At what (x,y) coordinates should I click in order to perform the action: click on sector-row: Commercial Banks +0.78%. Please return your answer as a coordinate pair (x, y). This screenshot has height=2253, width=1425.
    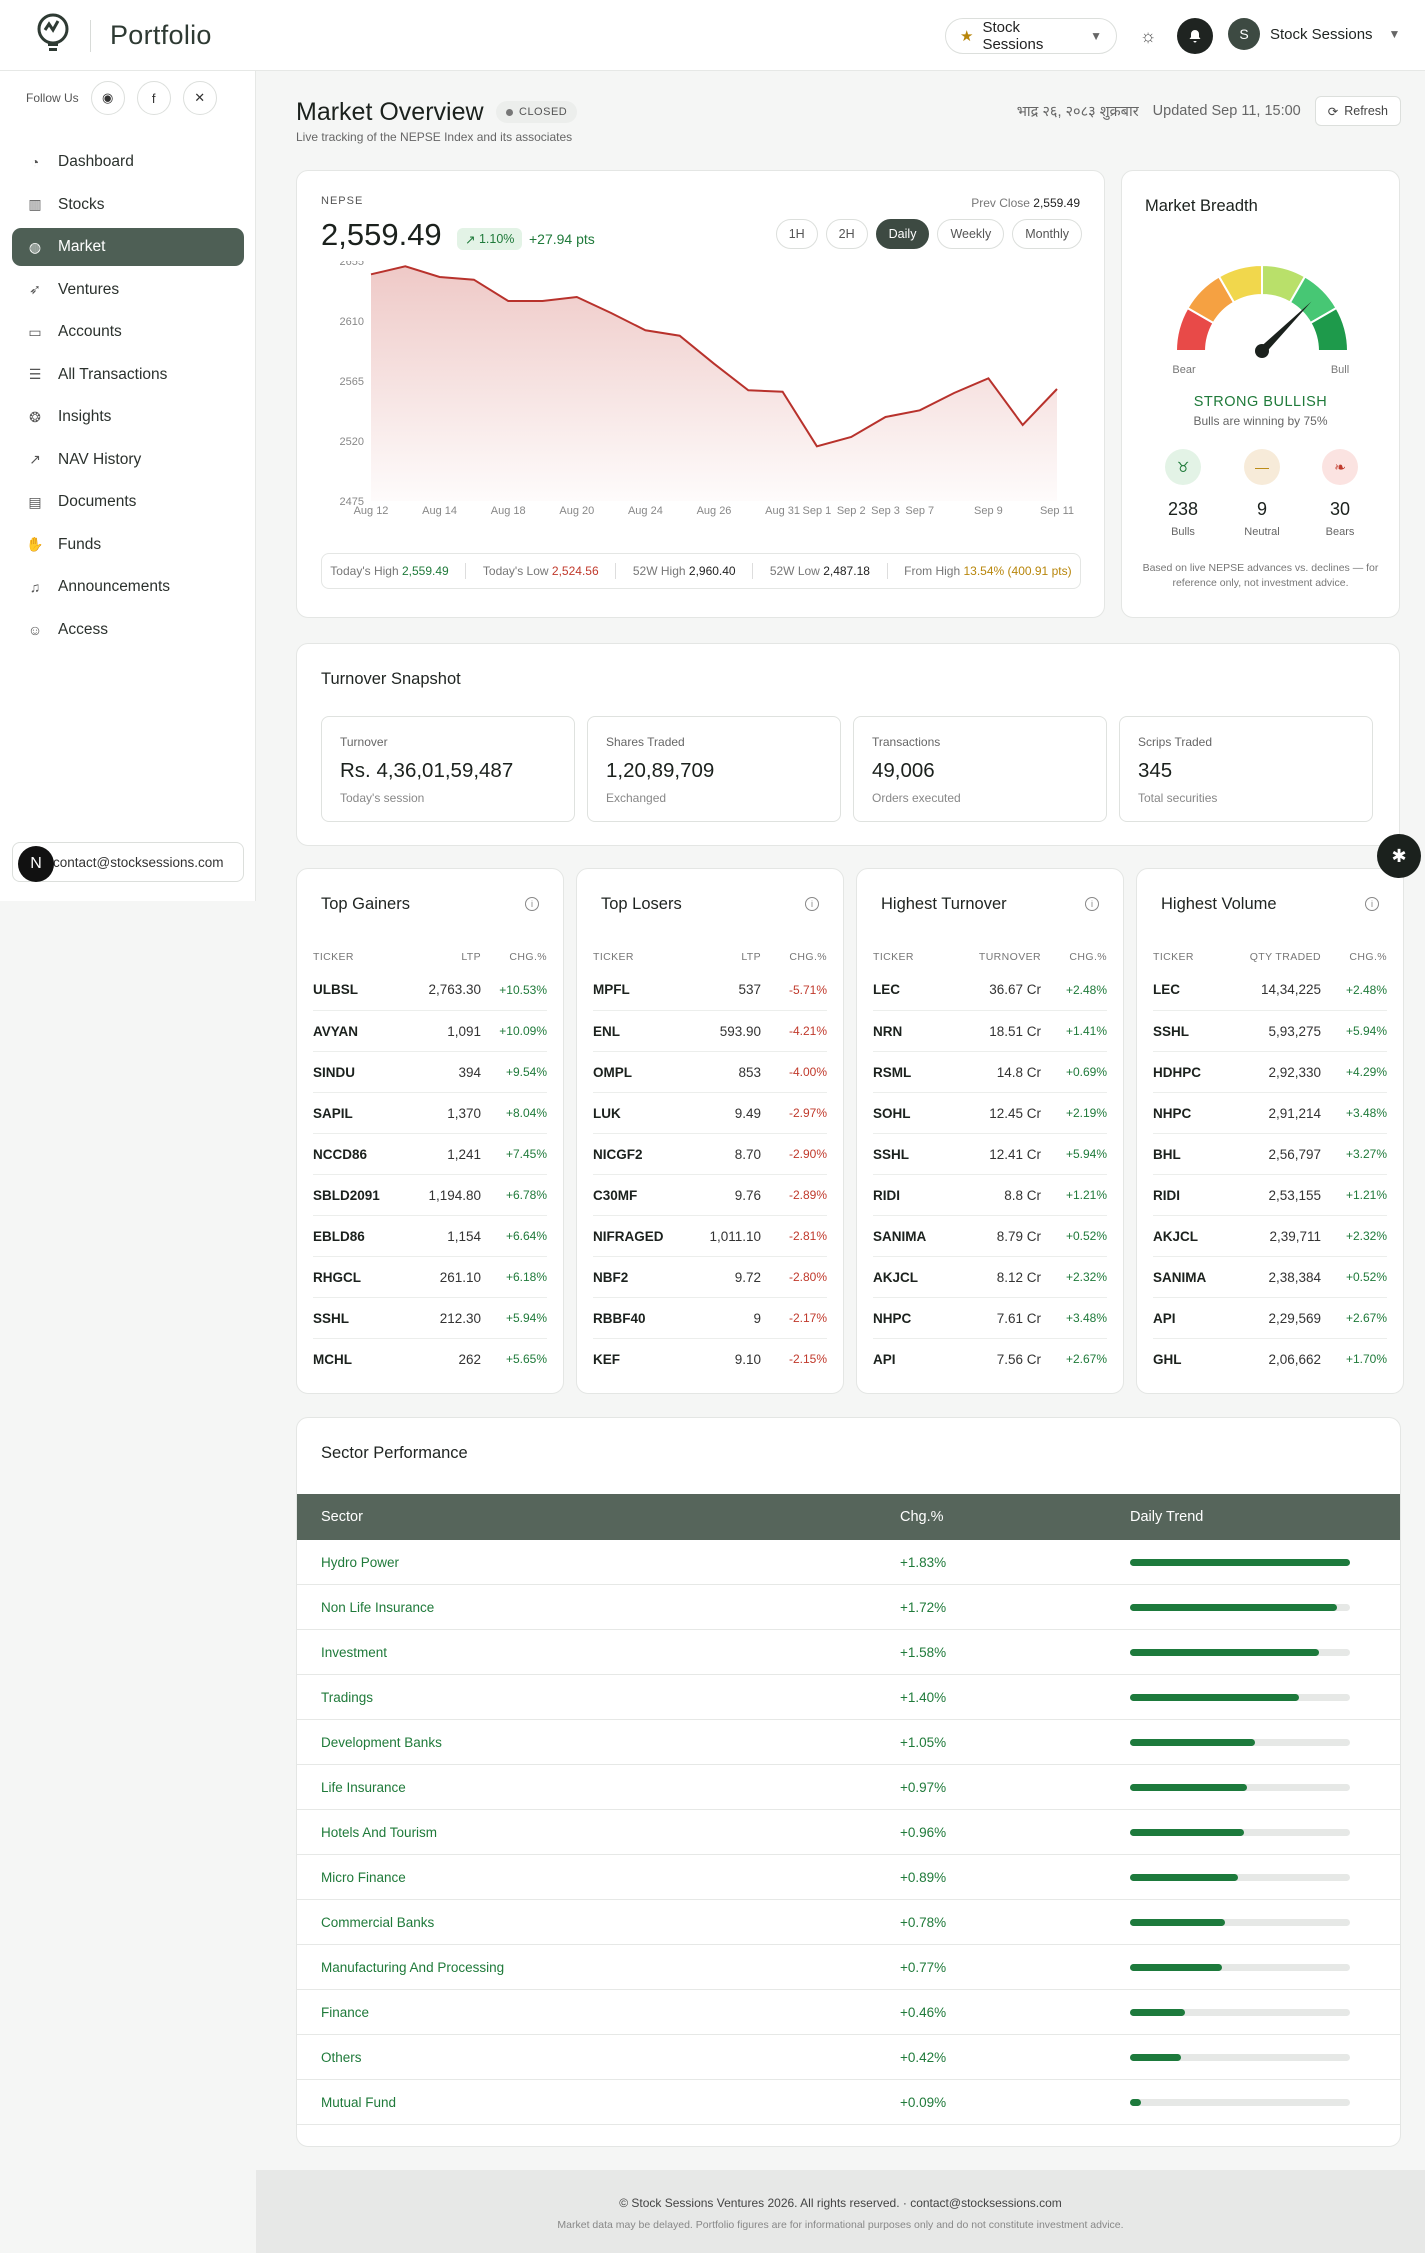
    Looking at the image, I should click on (848, 1922).